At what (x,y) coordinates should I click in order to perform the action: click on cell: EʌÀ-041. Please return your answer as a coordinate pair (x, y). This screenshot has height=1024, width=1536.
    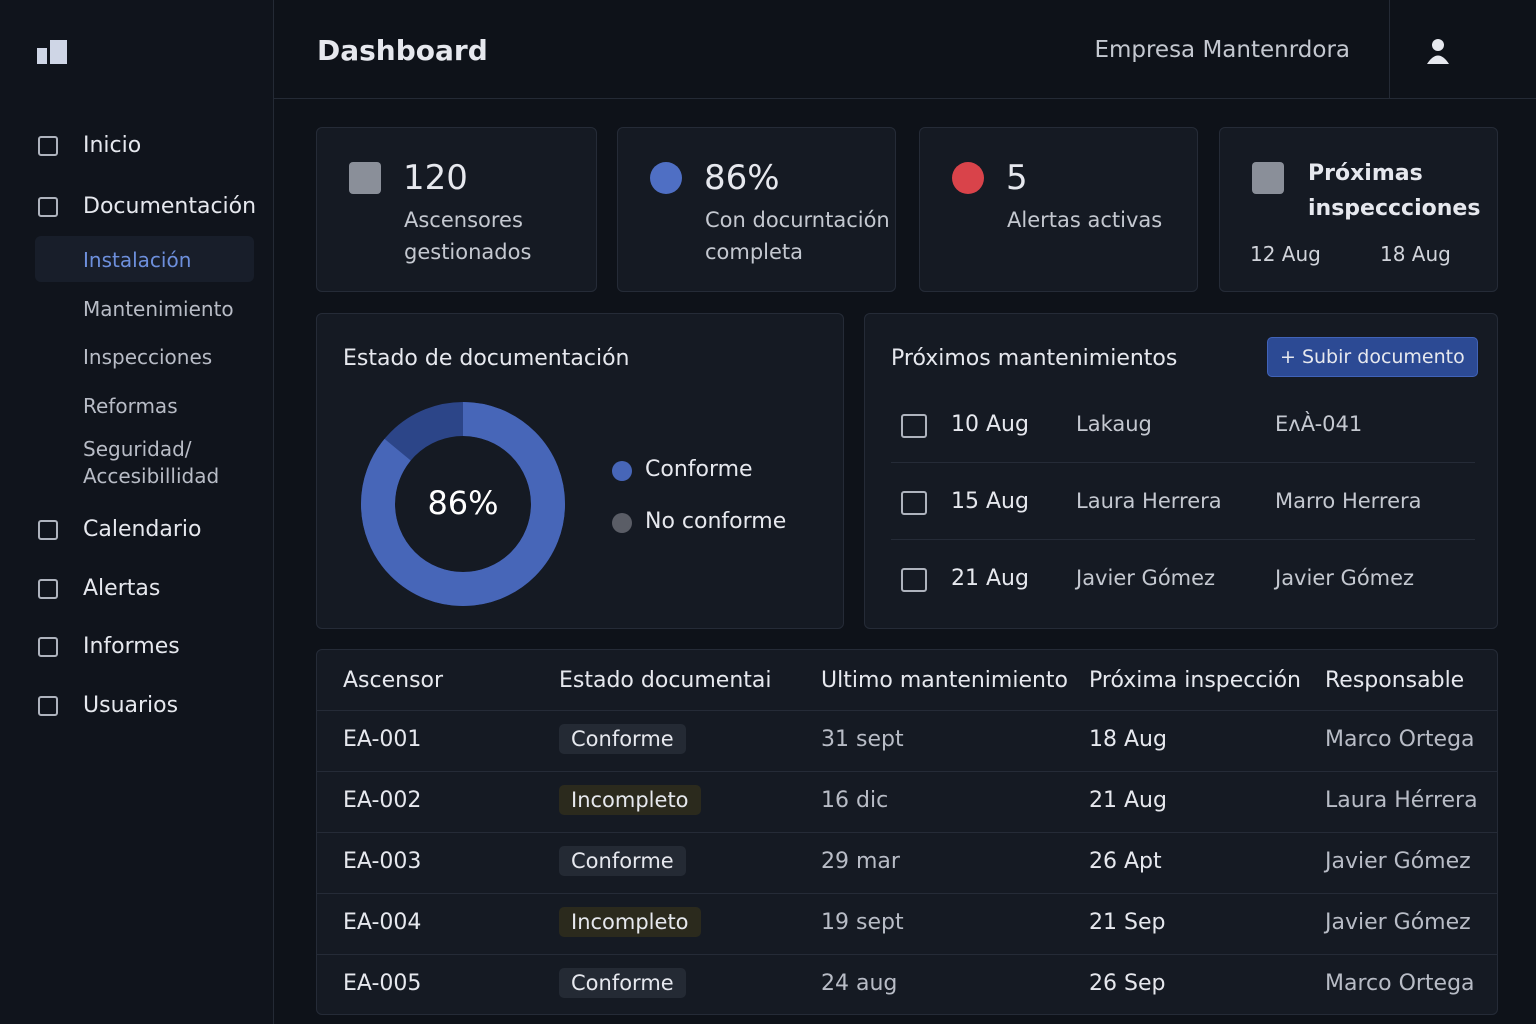
    Looking at the image, I should click on (1319, 424).